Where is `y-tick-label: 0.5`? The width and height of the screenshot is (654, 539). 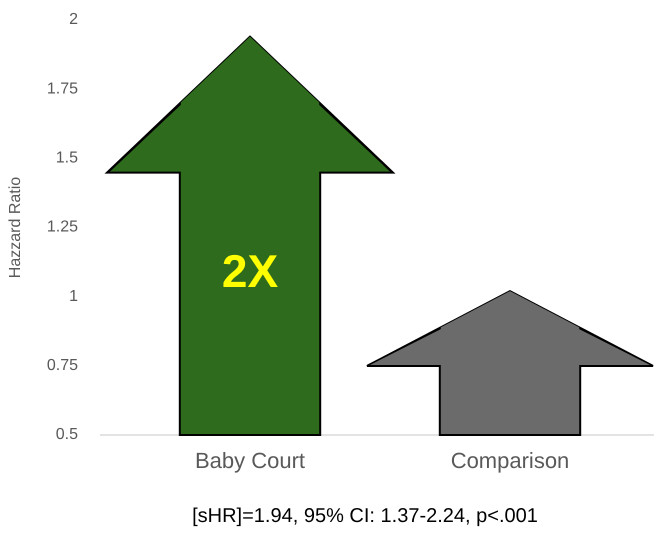 y-tick-label: 0.5 is located at coordinates (67, 435).